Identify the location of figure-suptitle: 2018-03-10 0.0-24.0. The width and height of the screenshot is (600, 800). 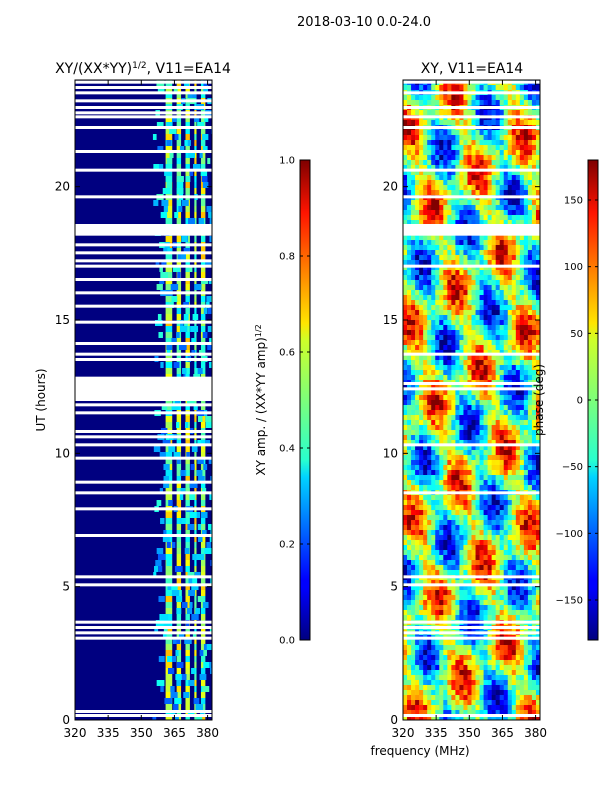
(364, 22).